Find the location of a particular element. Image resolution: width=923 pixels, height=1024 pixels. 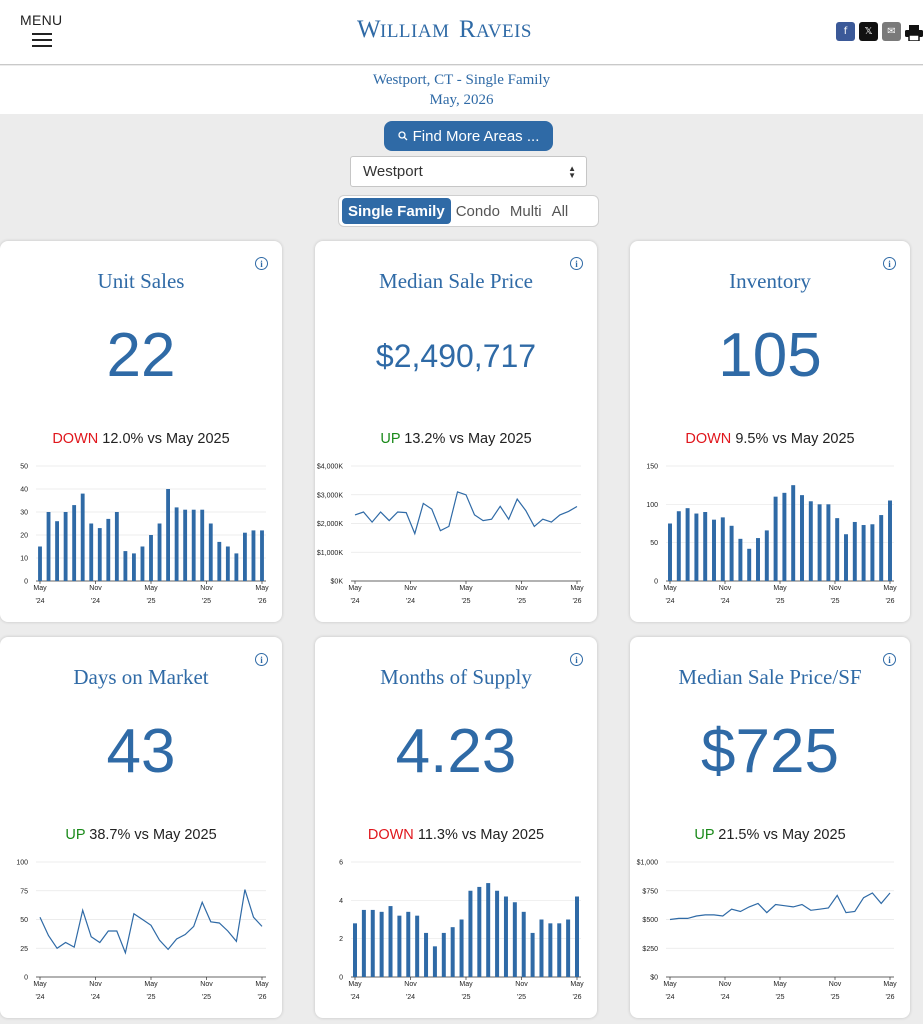

y-tick-label: 75 is located at coordinates (24, 891).